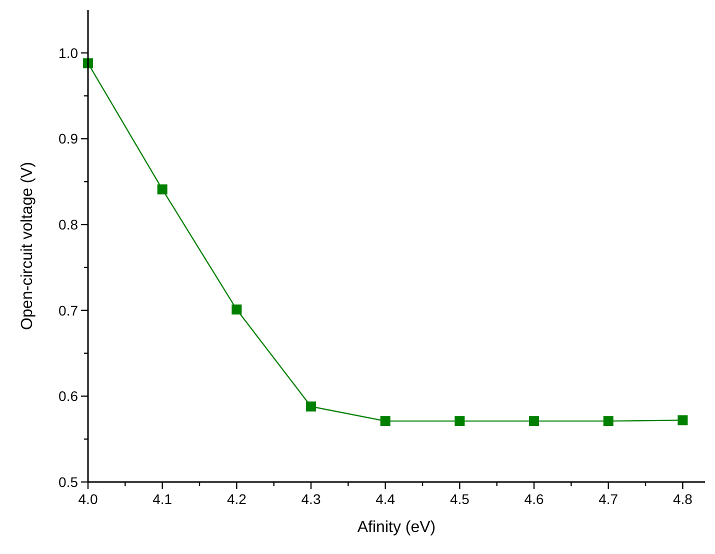 This screenshot has height=554, width=715. Describe the element at coordinates (311, 499) in the screenshot. I see `x-tick-label: 4.3` at that location.